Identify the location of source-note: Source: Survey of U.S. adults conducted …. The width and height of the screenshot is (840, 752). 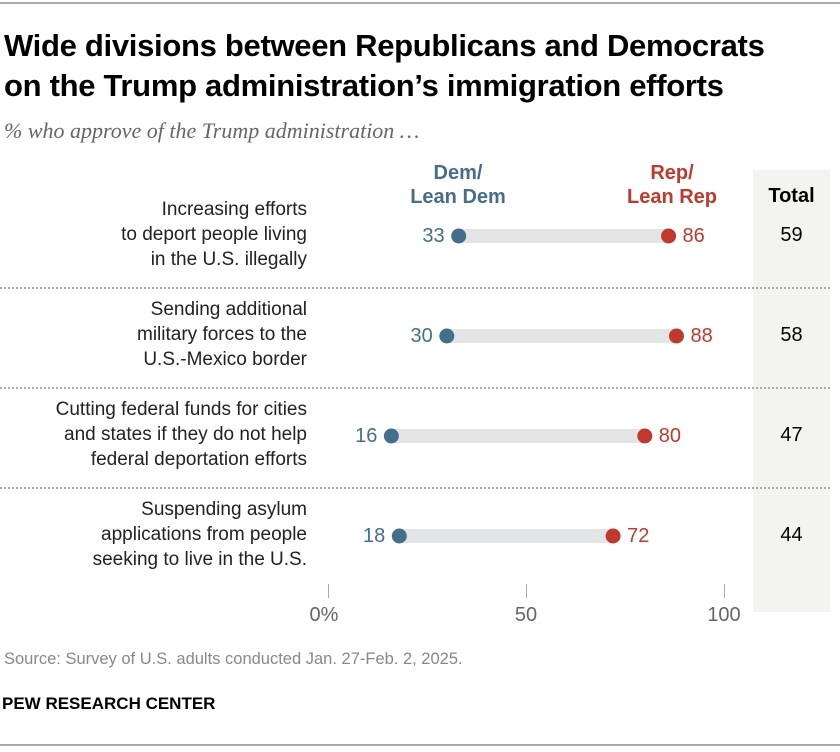
(233, 659).